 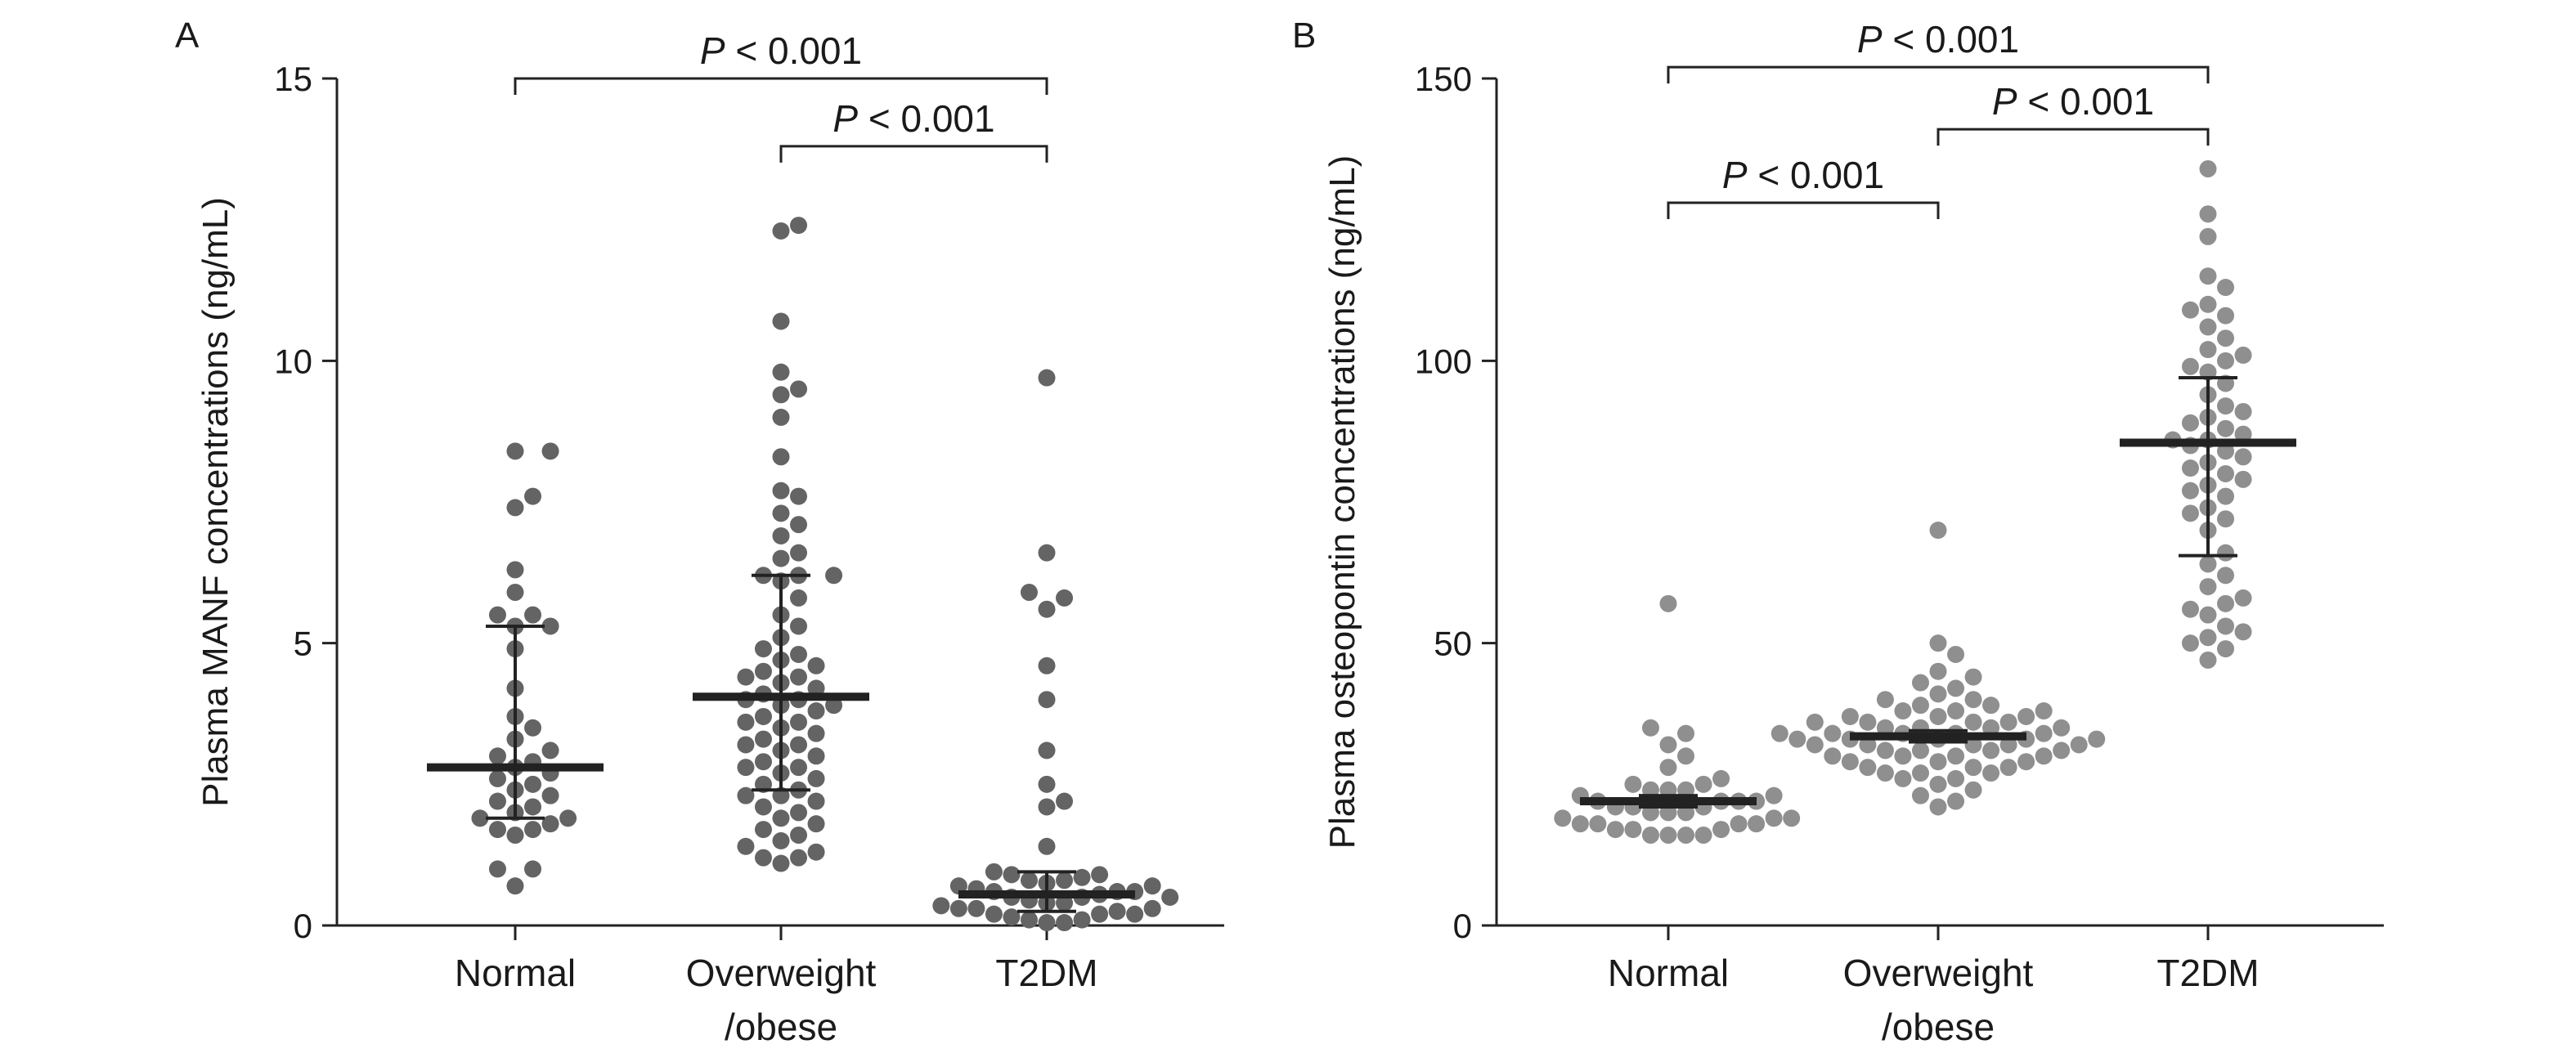 I want to click on y-tick-label: 5, so click(x=303, y=644).